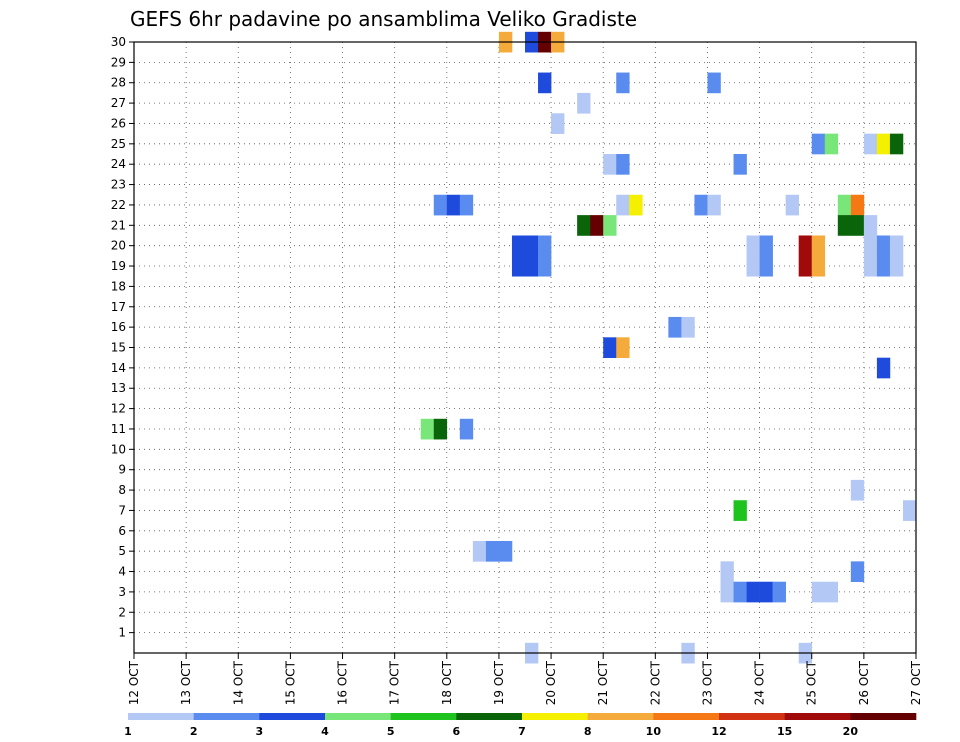 The height and width of the screenshot is (742, 960). What do you see at coordinates (447, 682) in the screenshot?
I see `x-tick-label: 18 OCT` at bounding box center [447, 682].